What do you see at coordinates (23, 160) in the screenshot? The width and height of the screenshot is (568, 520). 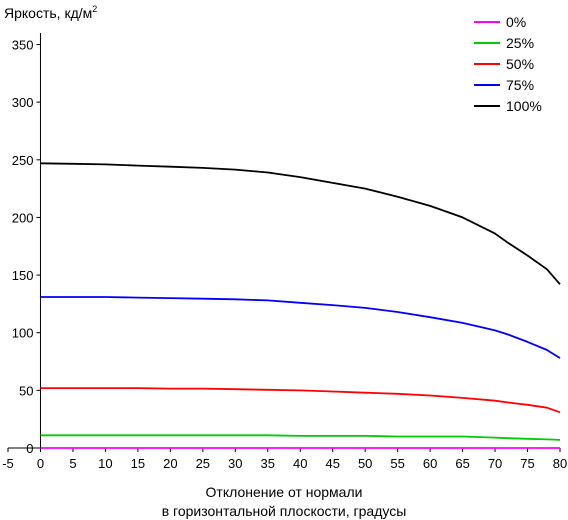 I see `y-tick-label: 250` at bounding box center [23, 160].